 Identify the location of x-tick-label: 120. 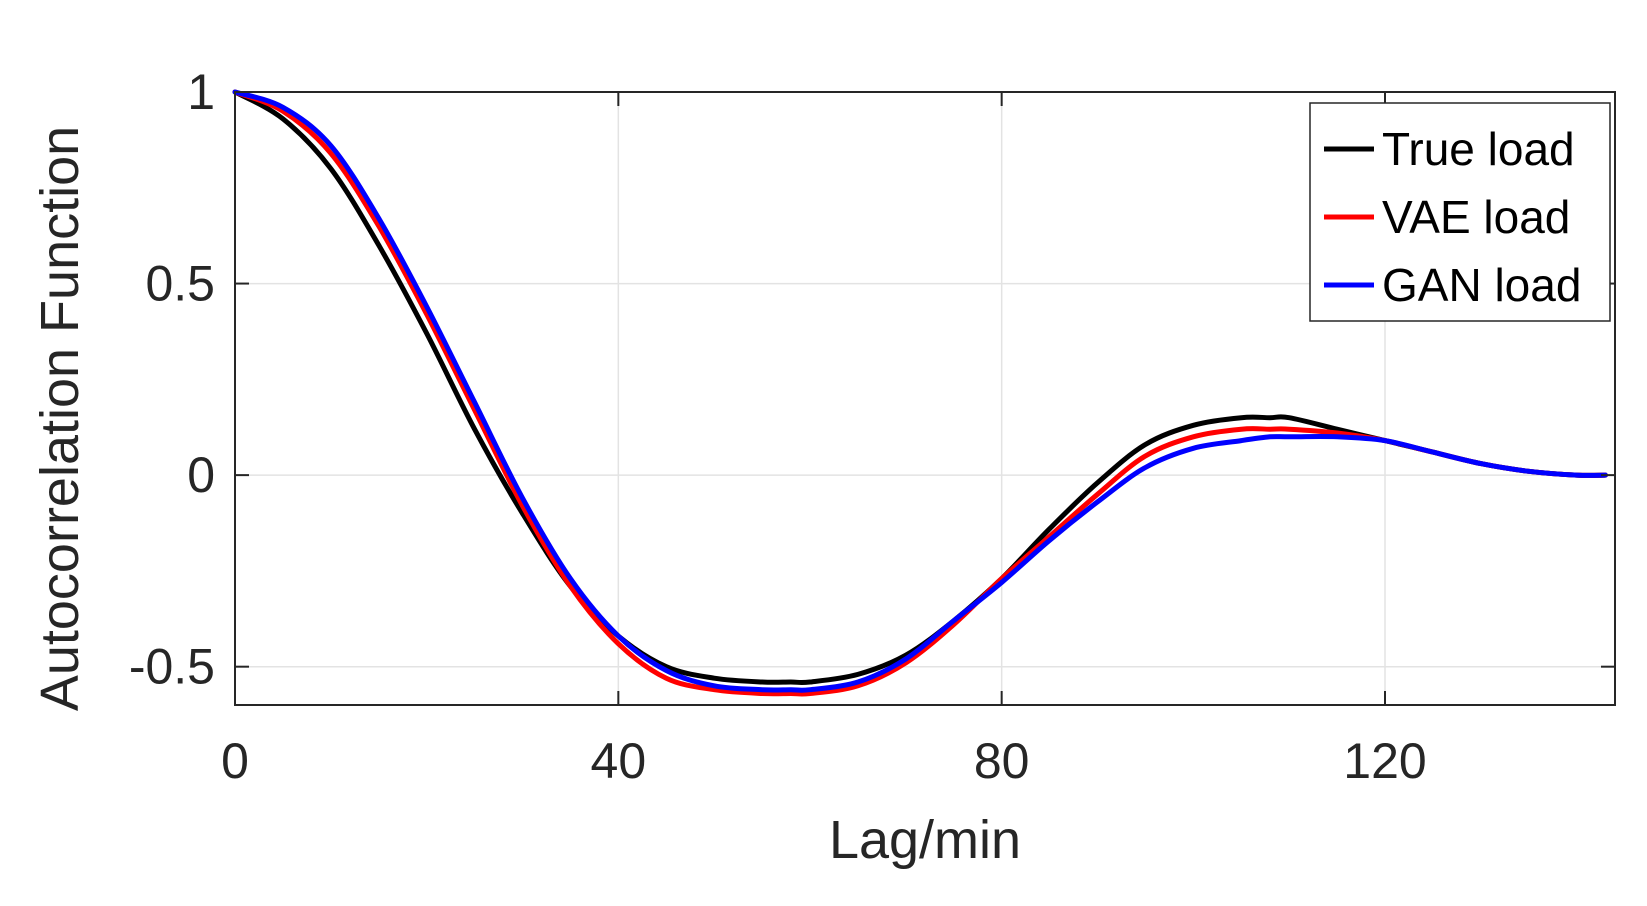
(1384, 761).